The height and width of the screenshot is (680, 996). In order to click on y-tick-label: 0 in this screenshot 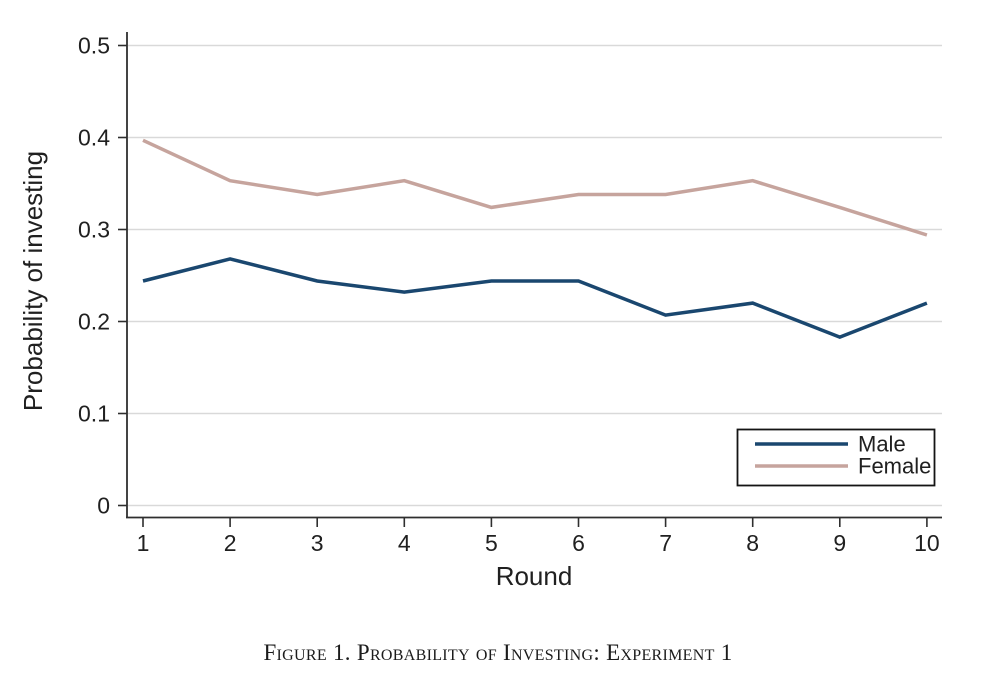, I will do `click(103, 506)`.